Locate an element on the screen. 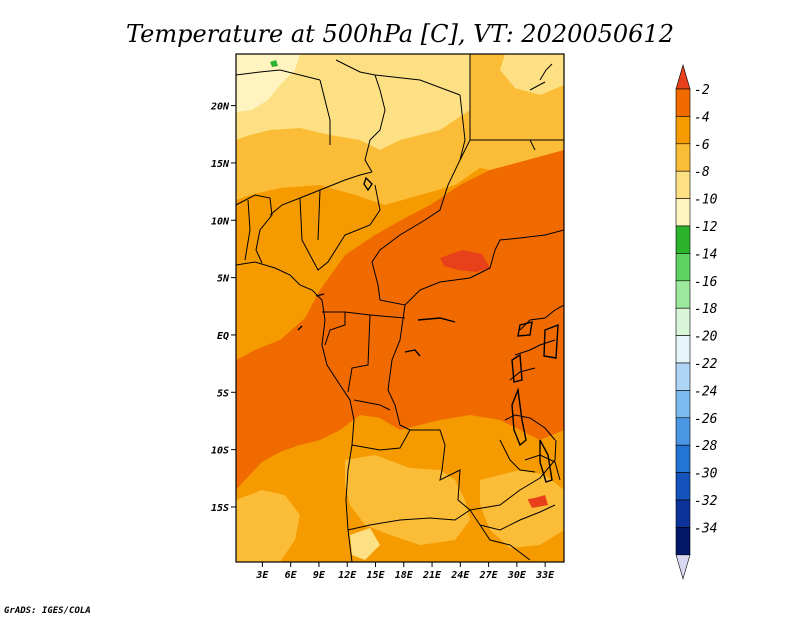  colorbar-label: -2 is located at coordinates (702, 90).